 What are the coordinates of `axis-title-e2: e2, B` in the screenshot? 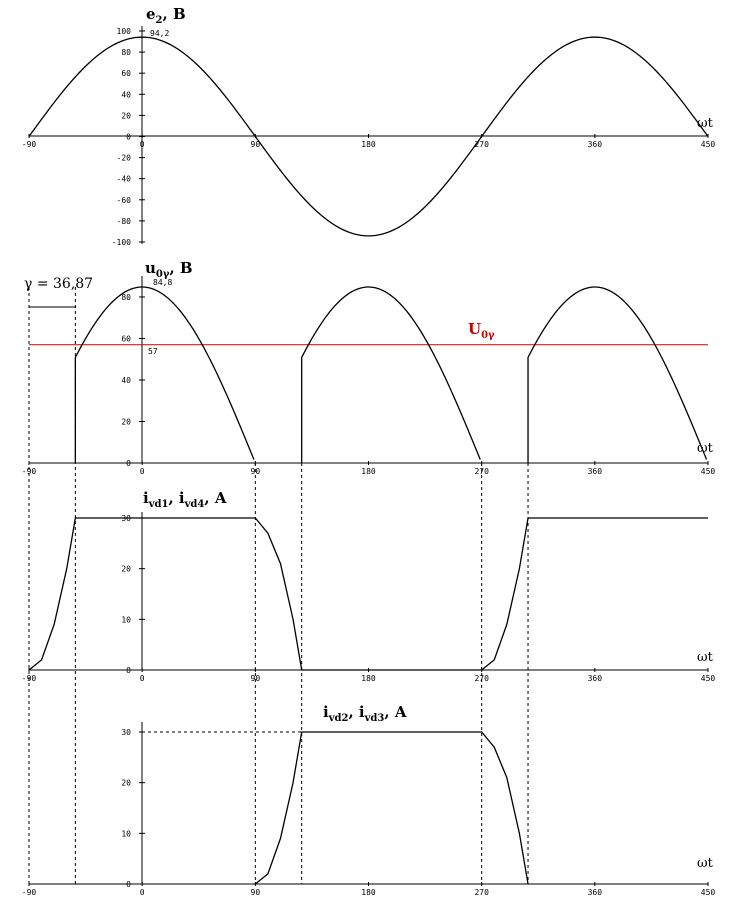 It's located at (166, 15).